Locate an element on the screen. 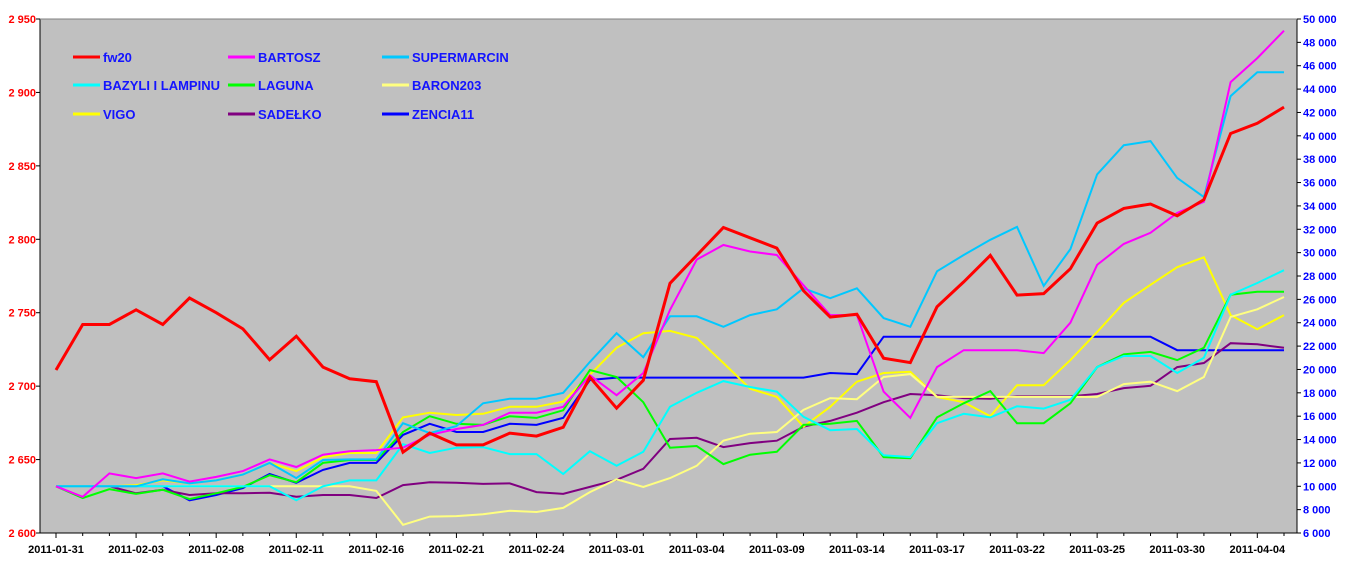  legend-item: BAZYLI I LAMPINU is located at coordinates (146, 85).